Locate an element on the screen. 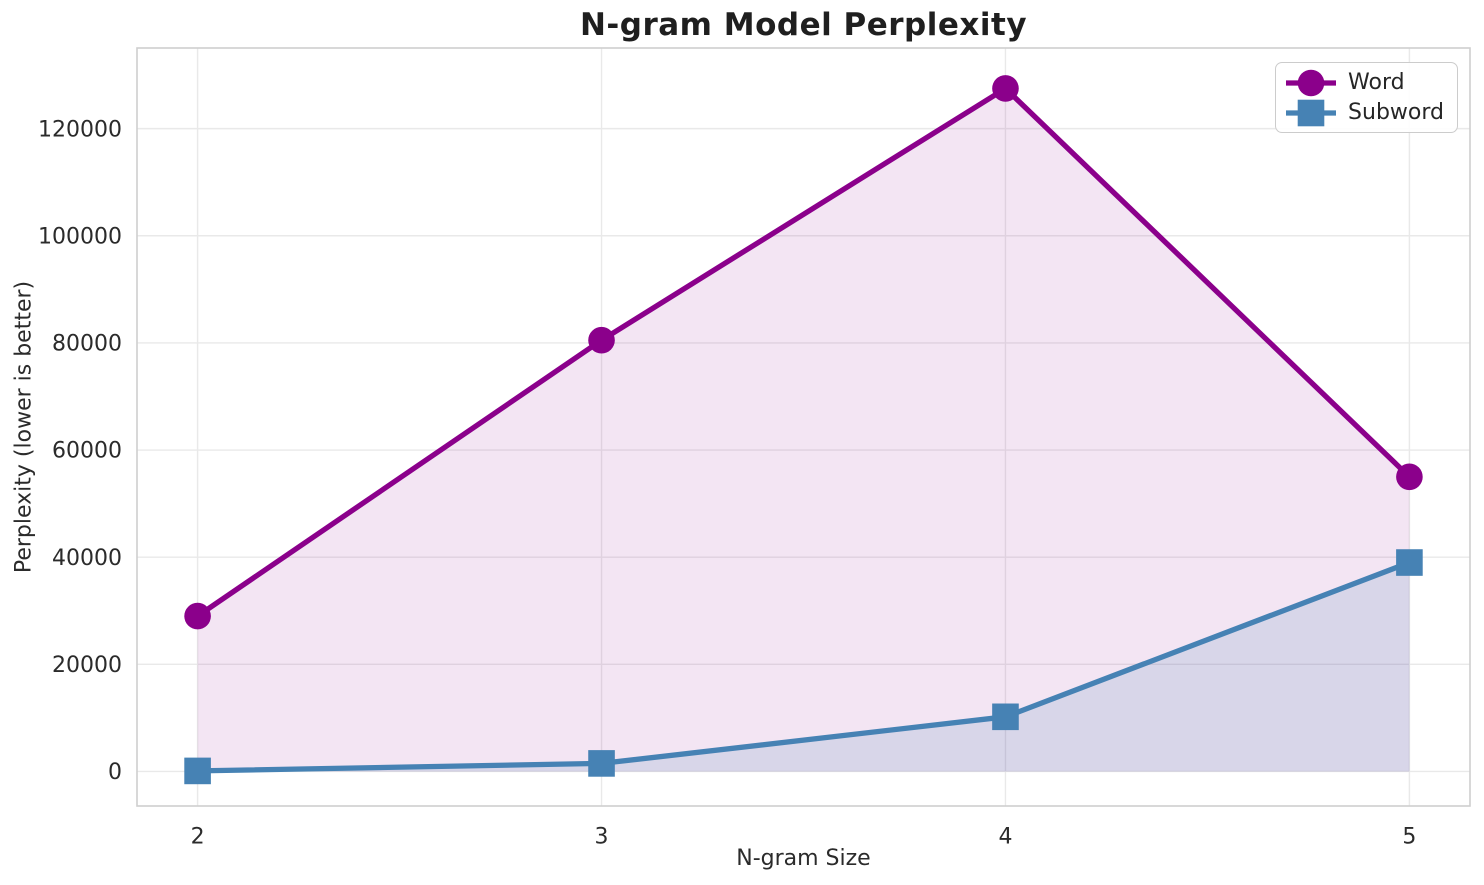  y-tick-label: 100000 is located at coordinates (80, 236).